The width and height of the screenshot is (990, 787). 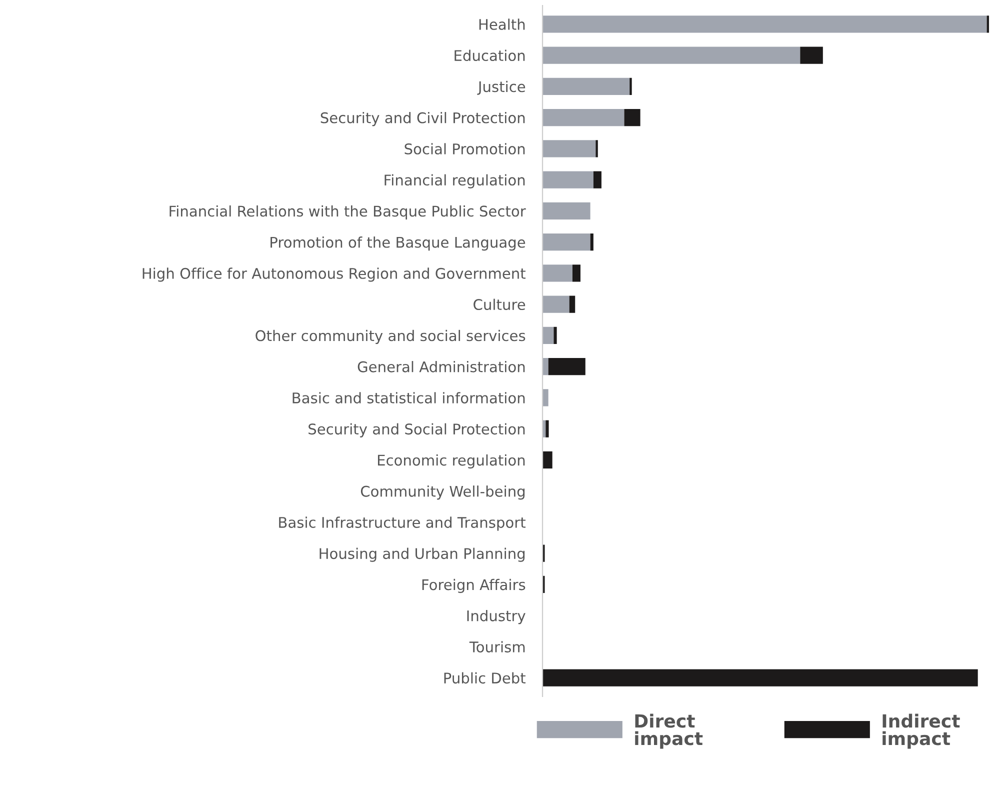 I want to click on y-tick-label: Health, so click(x=502, y=24).